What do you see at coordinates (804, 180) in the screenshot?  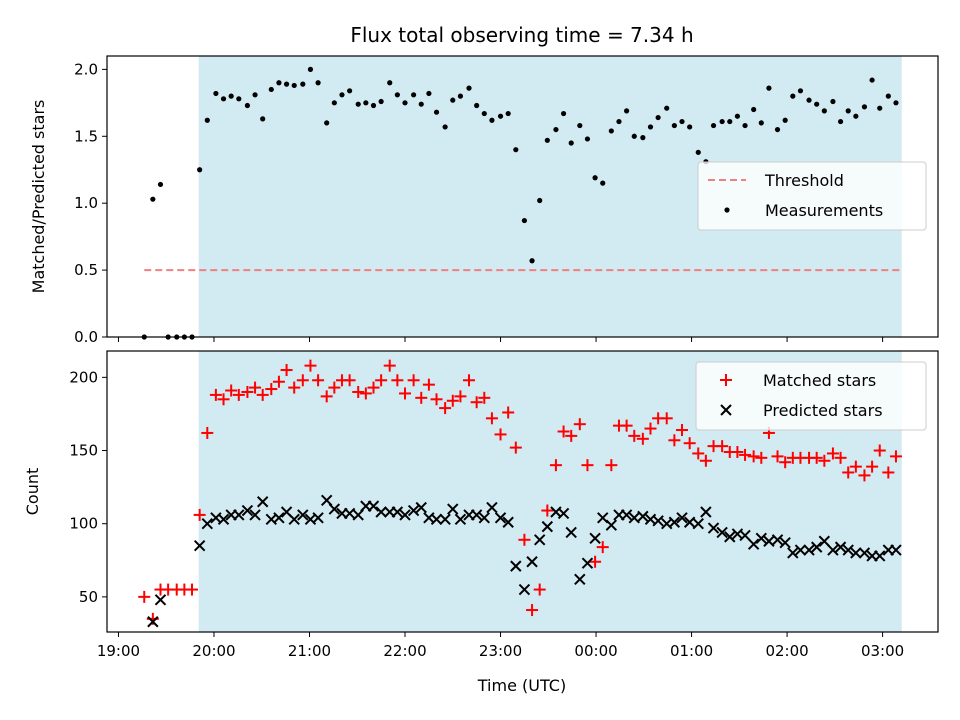 I see `legend-threshold-label: Threshold` at bounding box center [804, 180].